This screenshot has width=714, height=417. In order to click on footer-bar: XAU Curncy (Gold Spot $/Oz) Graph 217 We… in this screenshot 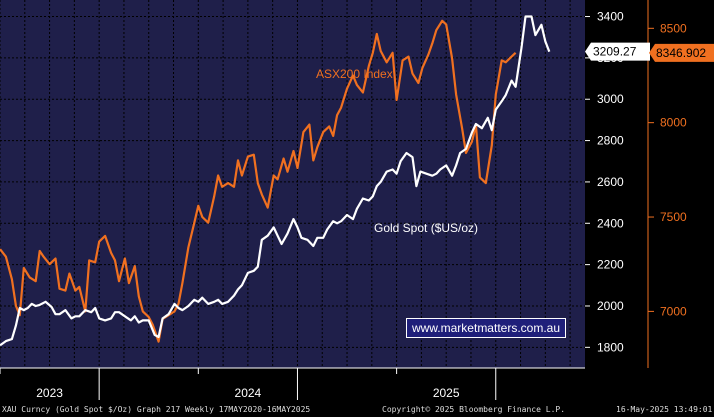, I will do `click(357, 409)`.